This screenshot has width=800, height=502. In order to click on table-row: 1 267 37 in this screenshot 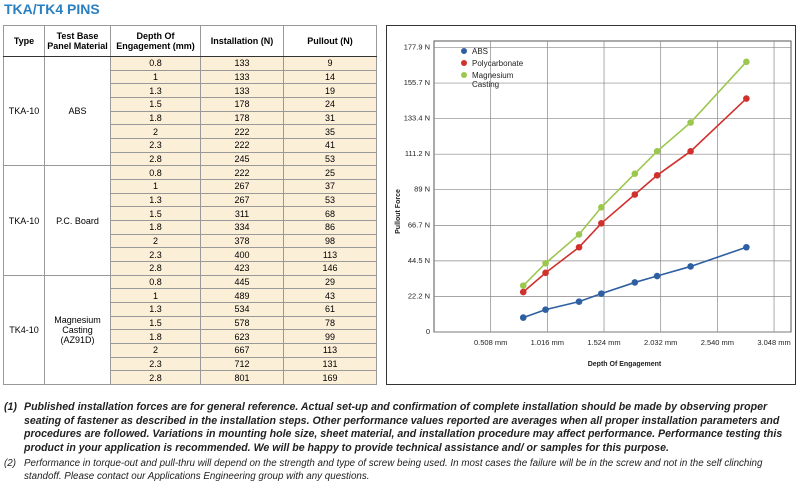, I will do `click(190, 186)`.